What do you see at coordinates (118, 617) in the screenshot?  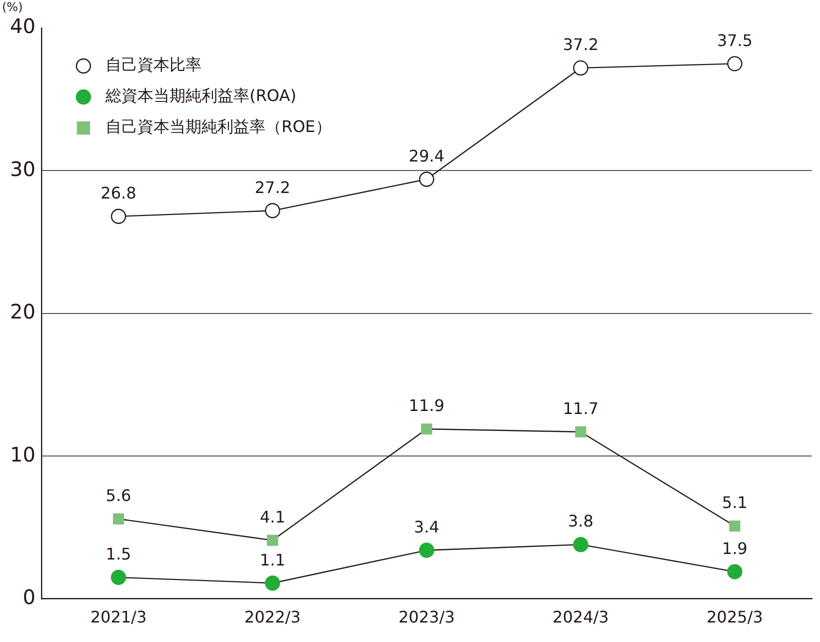 I see `x-tick-label: 2021/3` at bounding box center [118, 617].